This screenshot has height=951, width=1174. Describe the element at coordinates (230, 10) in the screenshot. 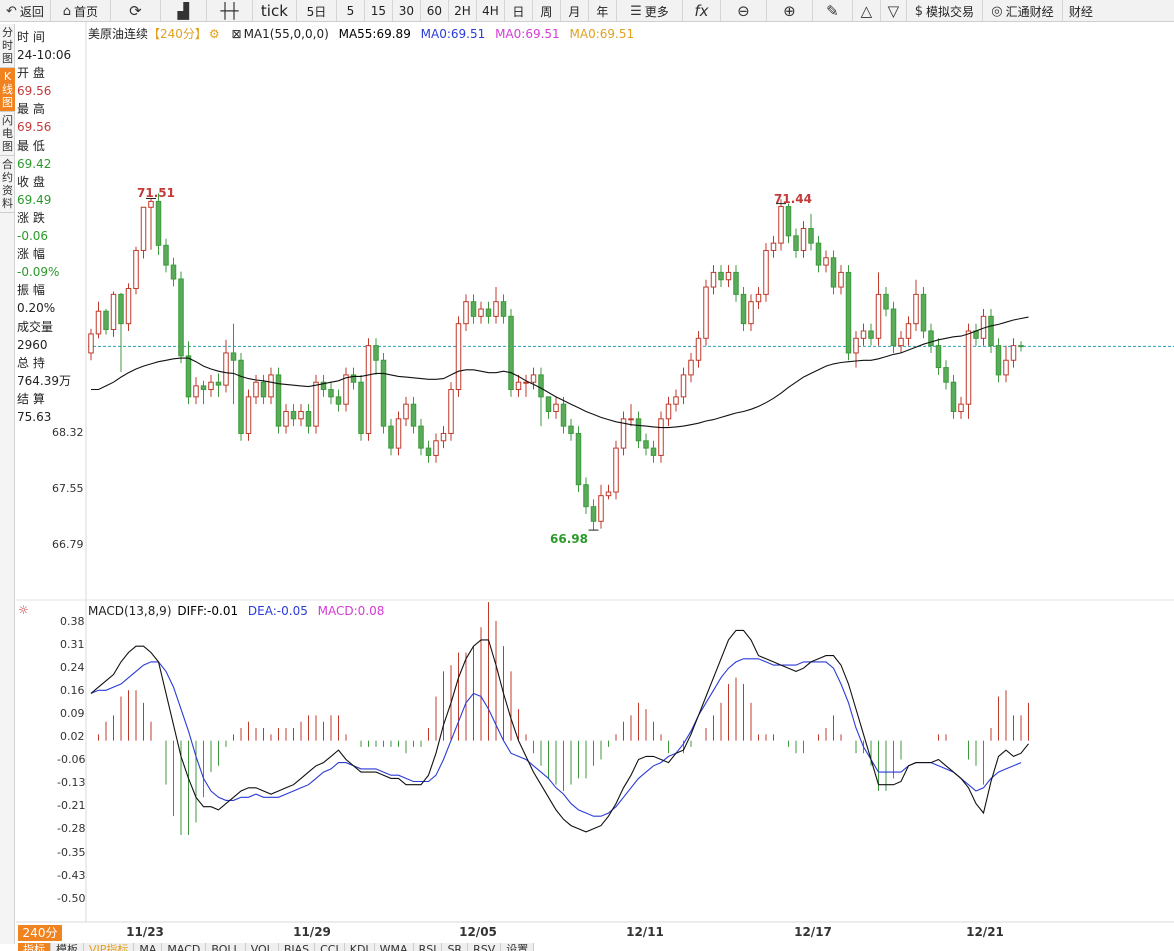

I see `candlestick-button: ┼┼` at that location.